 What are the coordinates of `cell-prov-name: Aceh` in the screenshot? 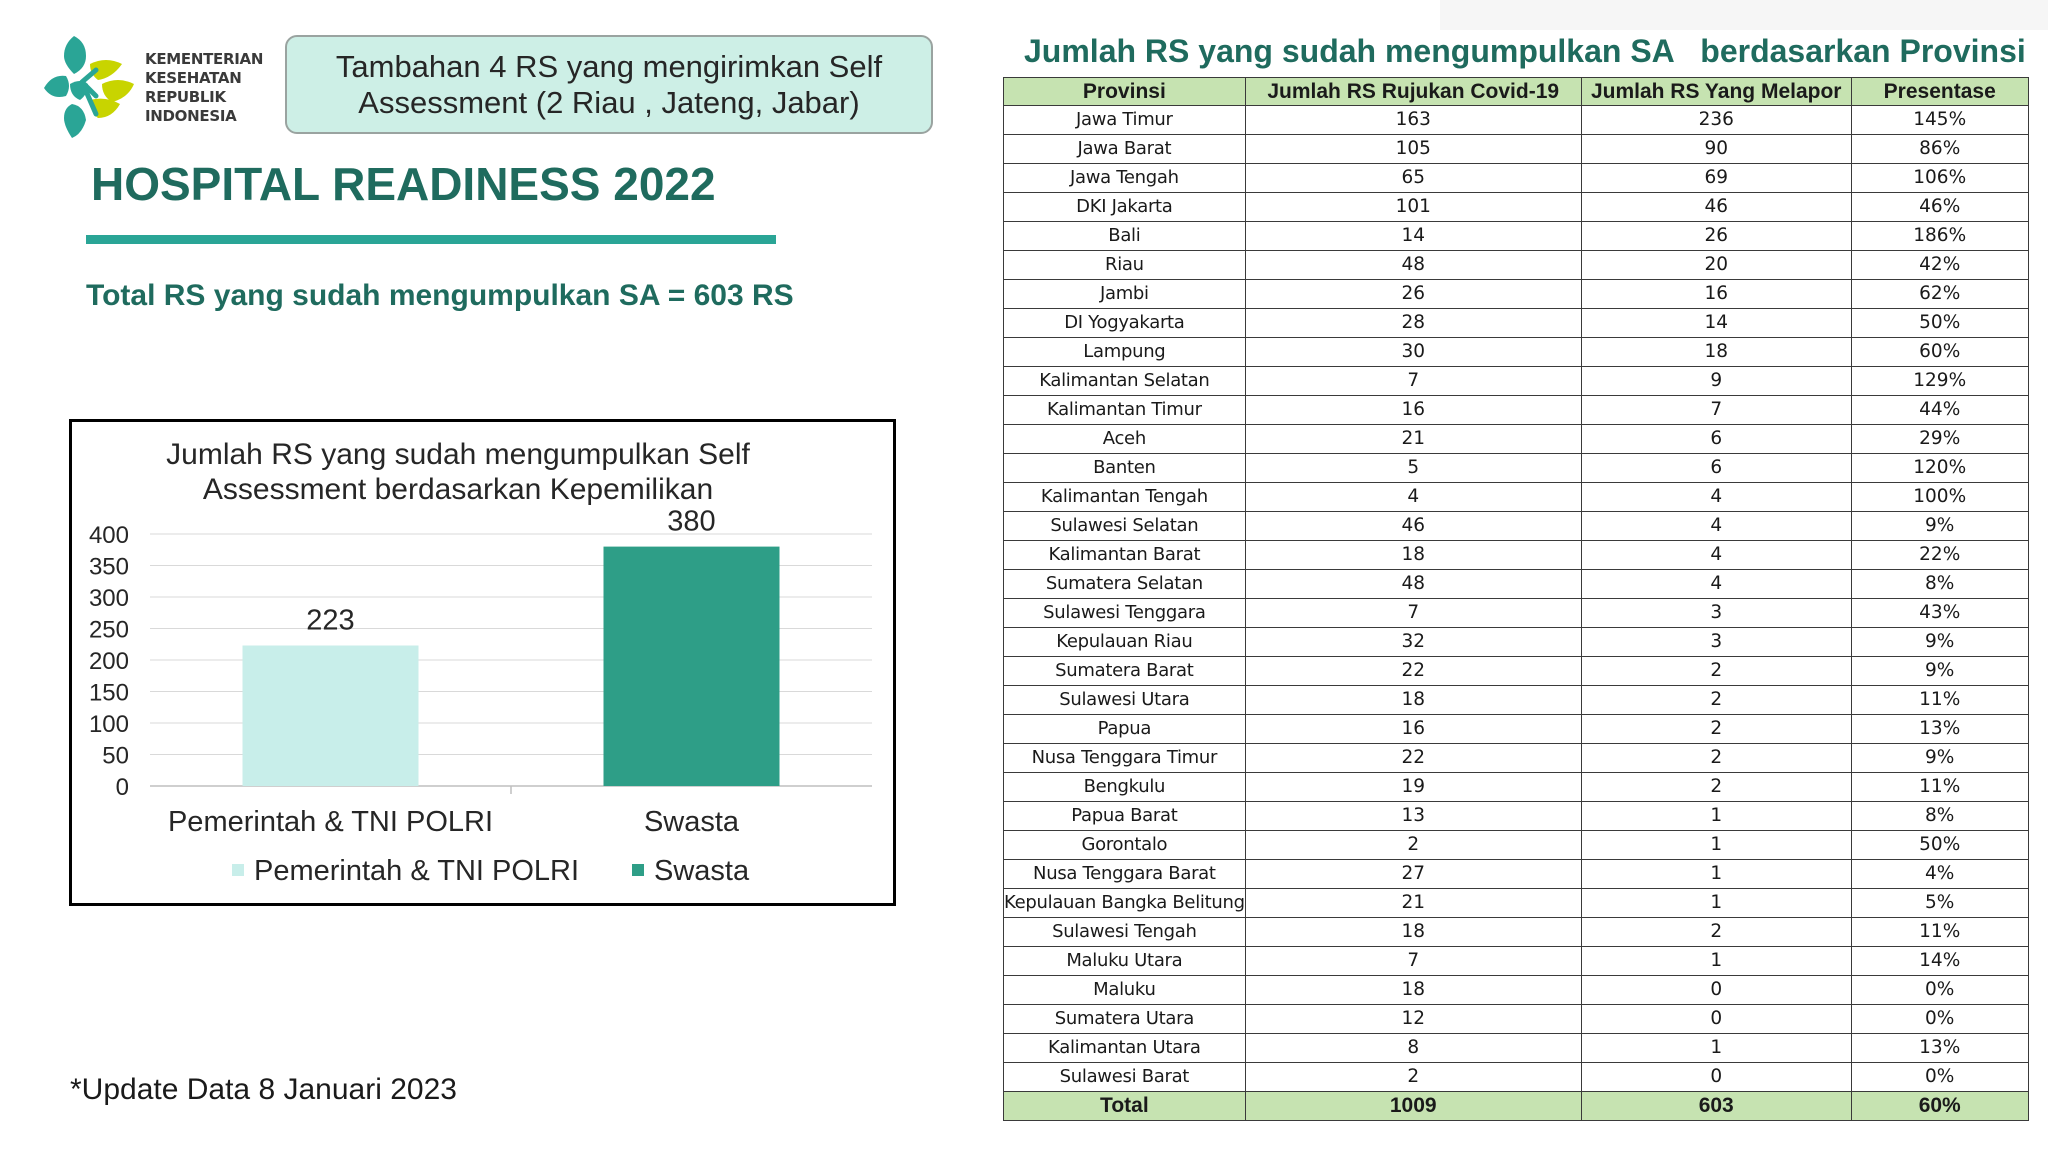 It's located at (1124, 439).